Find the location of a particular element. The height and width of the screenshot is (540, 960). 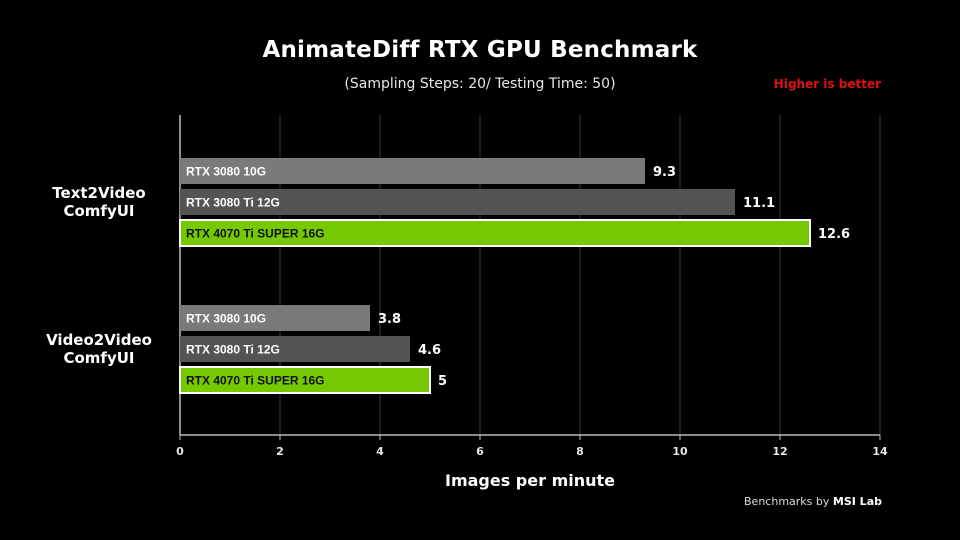

credit-prefix: Benchmarks by is located at coordinates (787, 501).